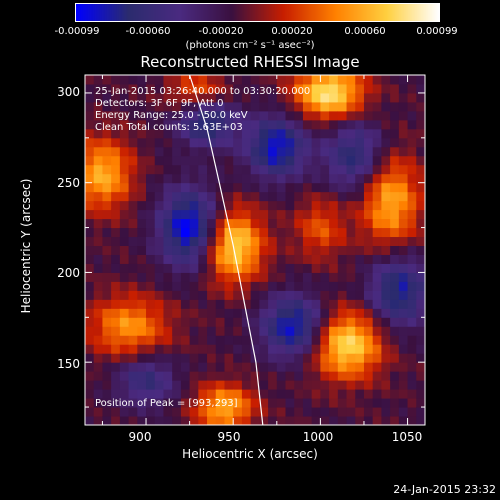 The height and width of the screenshot is (500, 500). What do you see at coordinates (159, 103) in the screenshot?
I see `annotation-detectors: Detectors: 3F 6F 9F, Att 0` at bounding box center [159, 103].